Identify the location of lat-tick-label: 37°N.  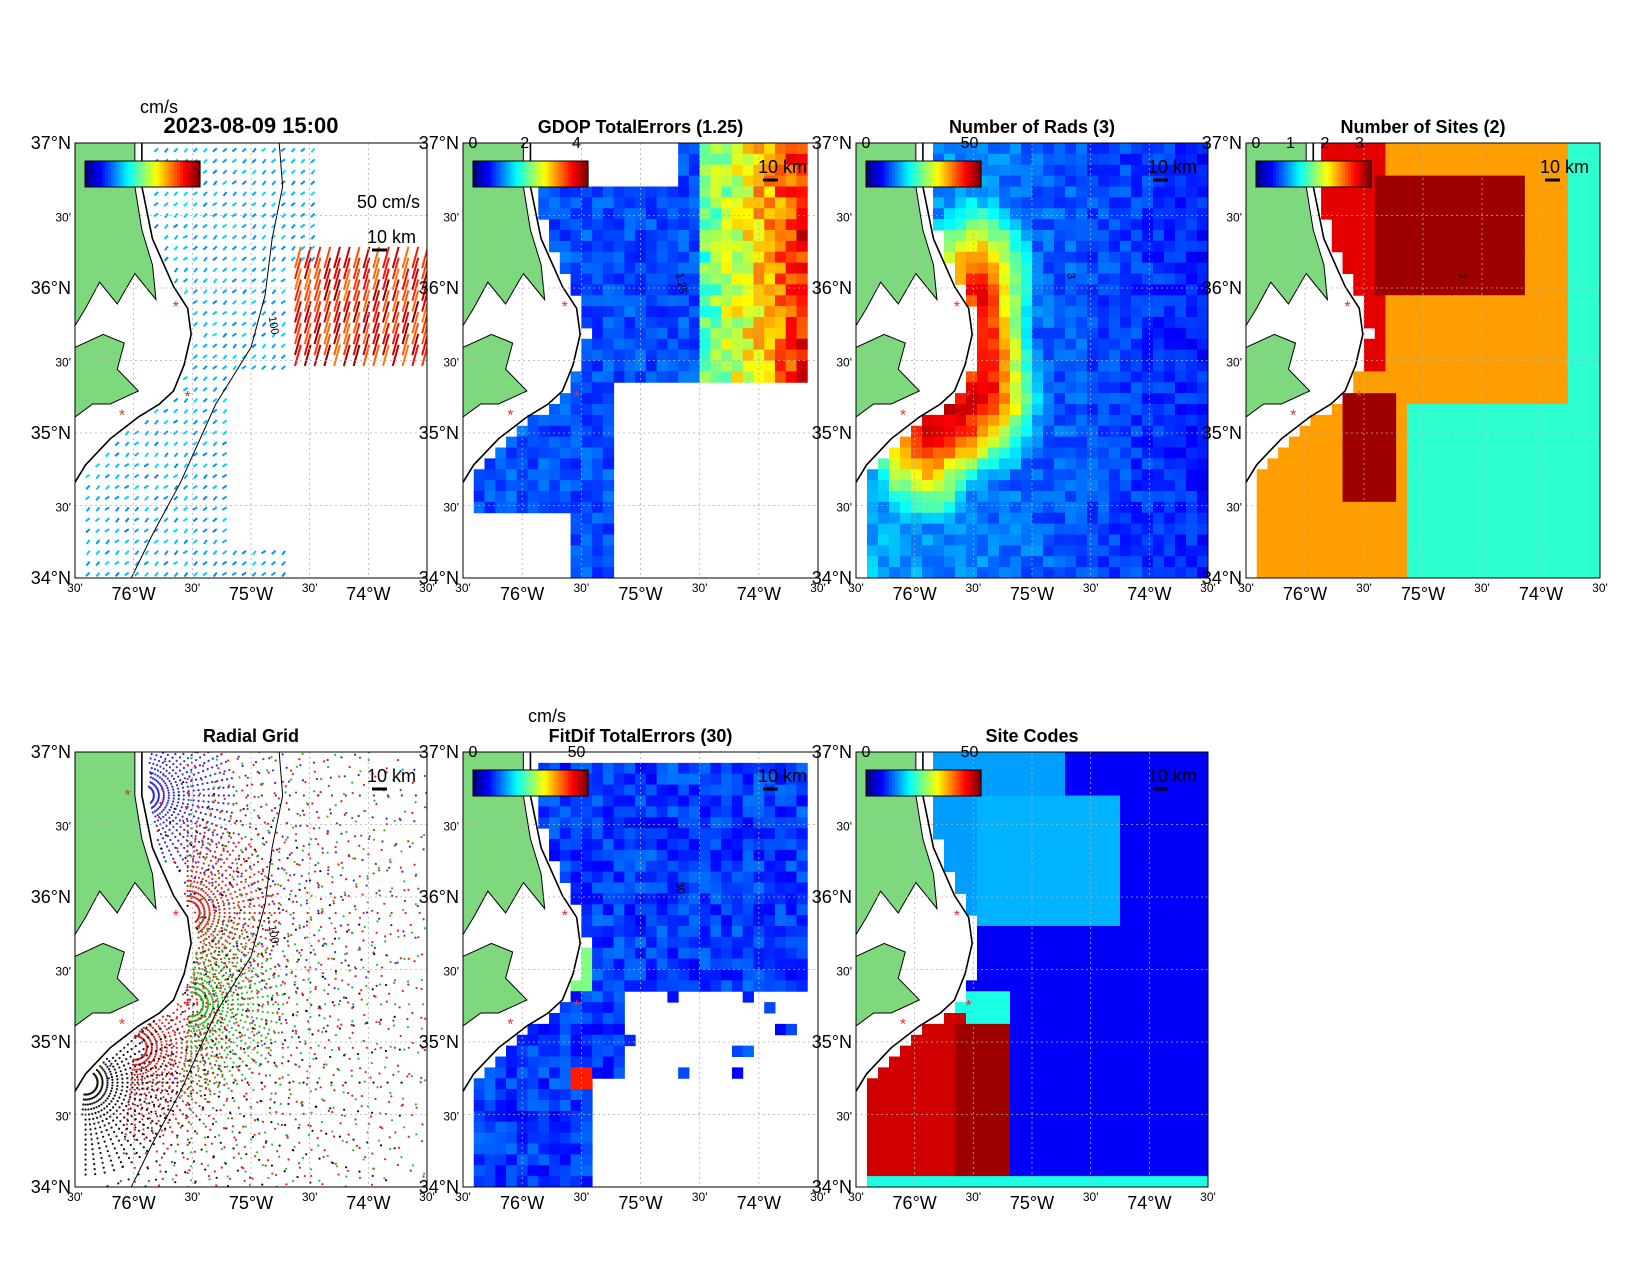
(1222, 143).